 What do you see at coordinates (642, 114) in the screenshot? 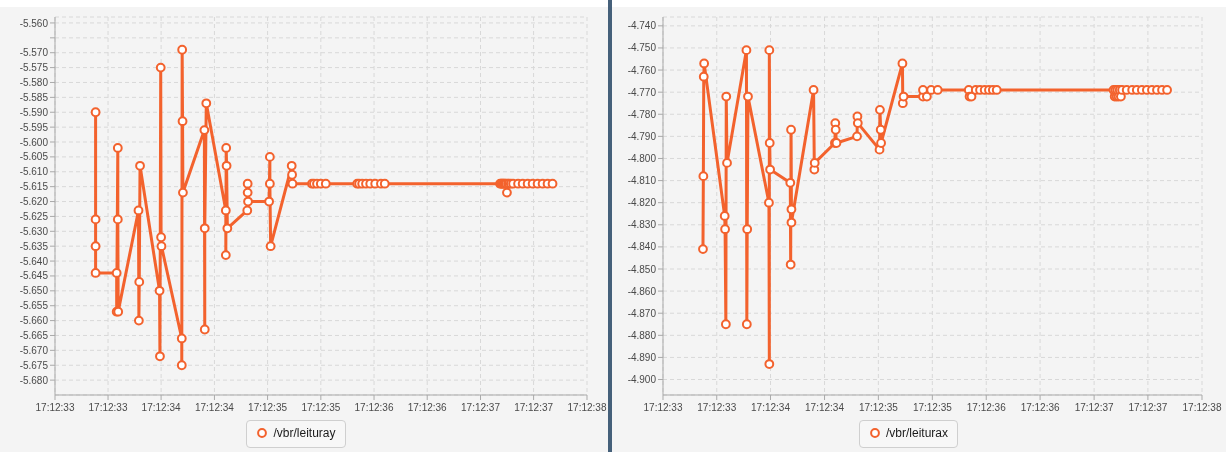
I see `y-tick-label: -4.780` at bounding box center [642, 114].